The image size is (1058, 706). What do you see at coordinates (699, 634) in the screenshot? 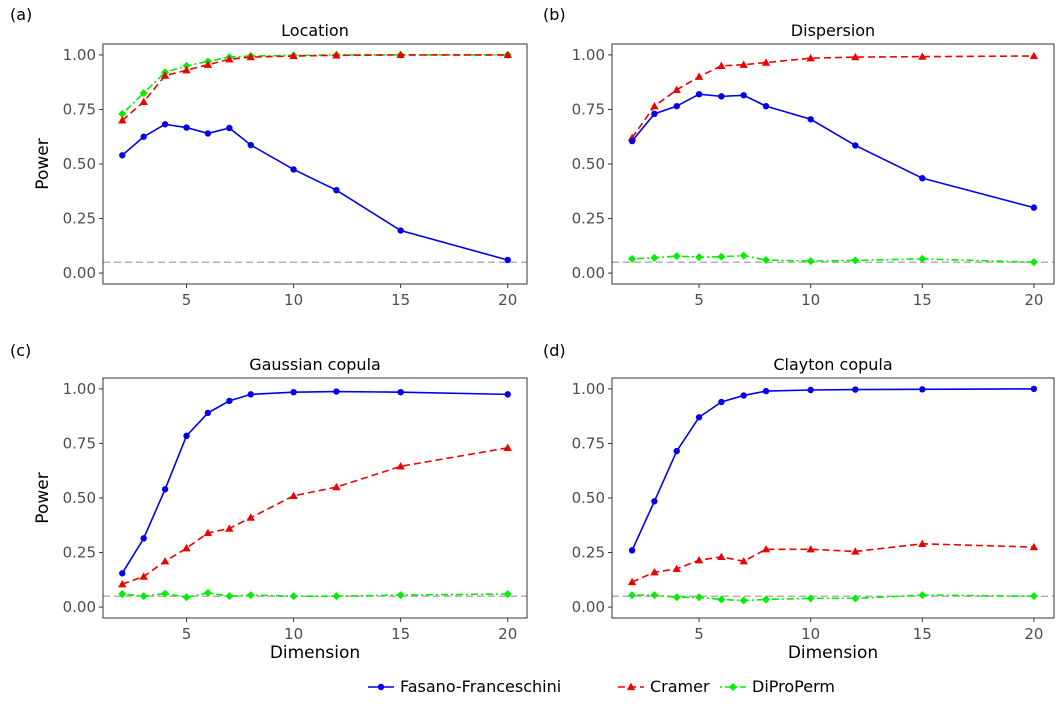
I see `x-tick-label: 5` at bounding box center [699, 634].